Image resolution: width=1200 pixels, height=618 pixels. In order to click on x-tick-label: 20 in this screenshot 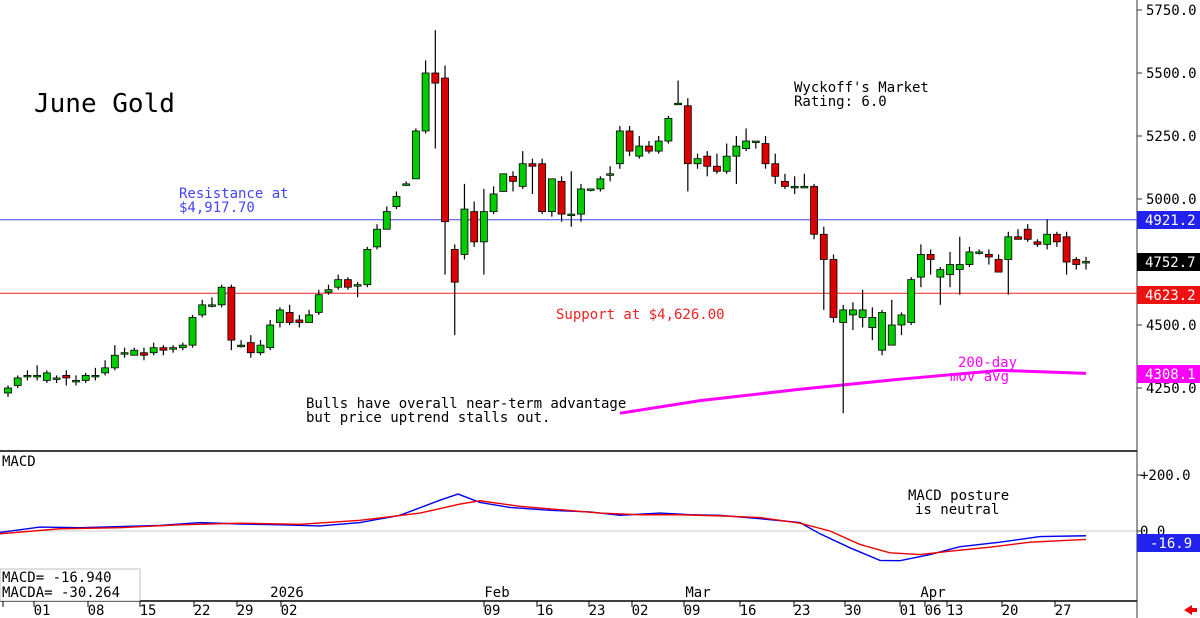, I will do `click(1010, 610)`.